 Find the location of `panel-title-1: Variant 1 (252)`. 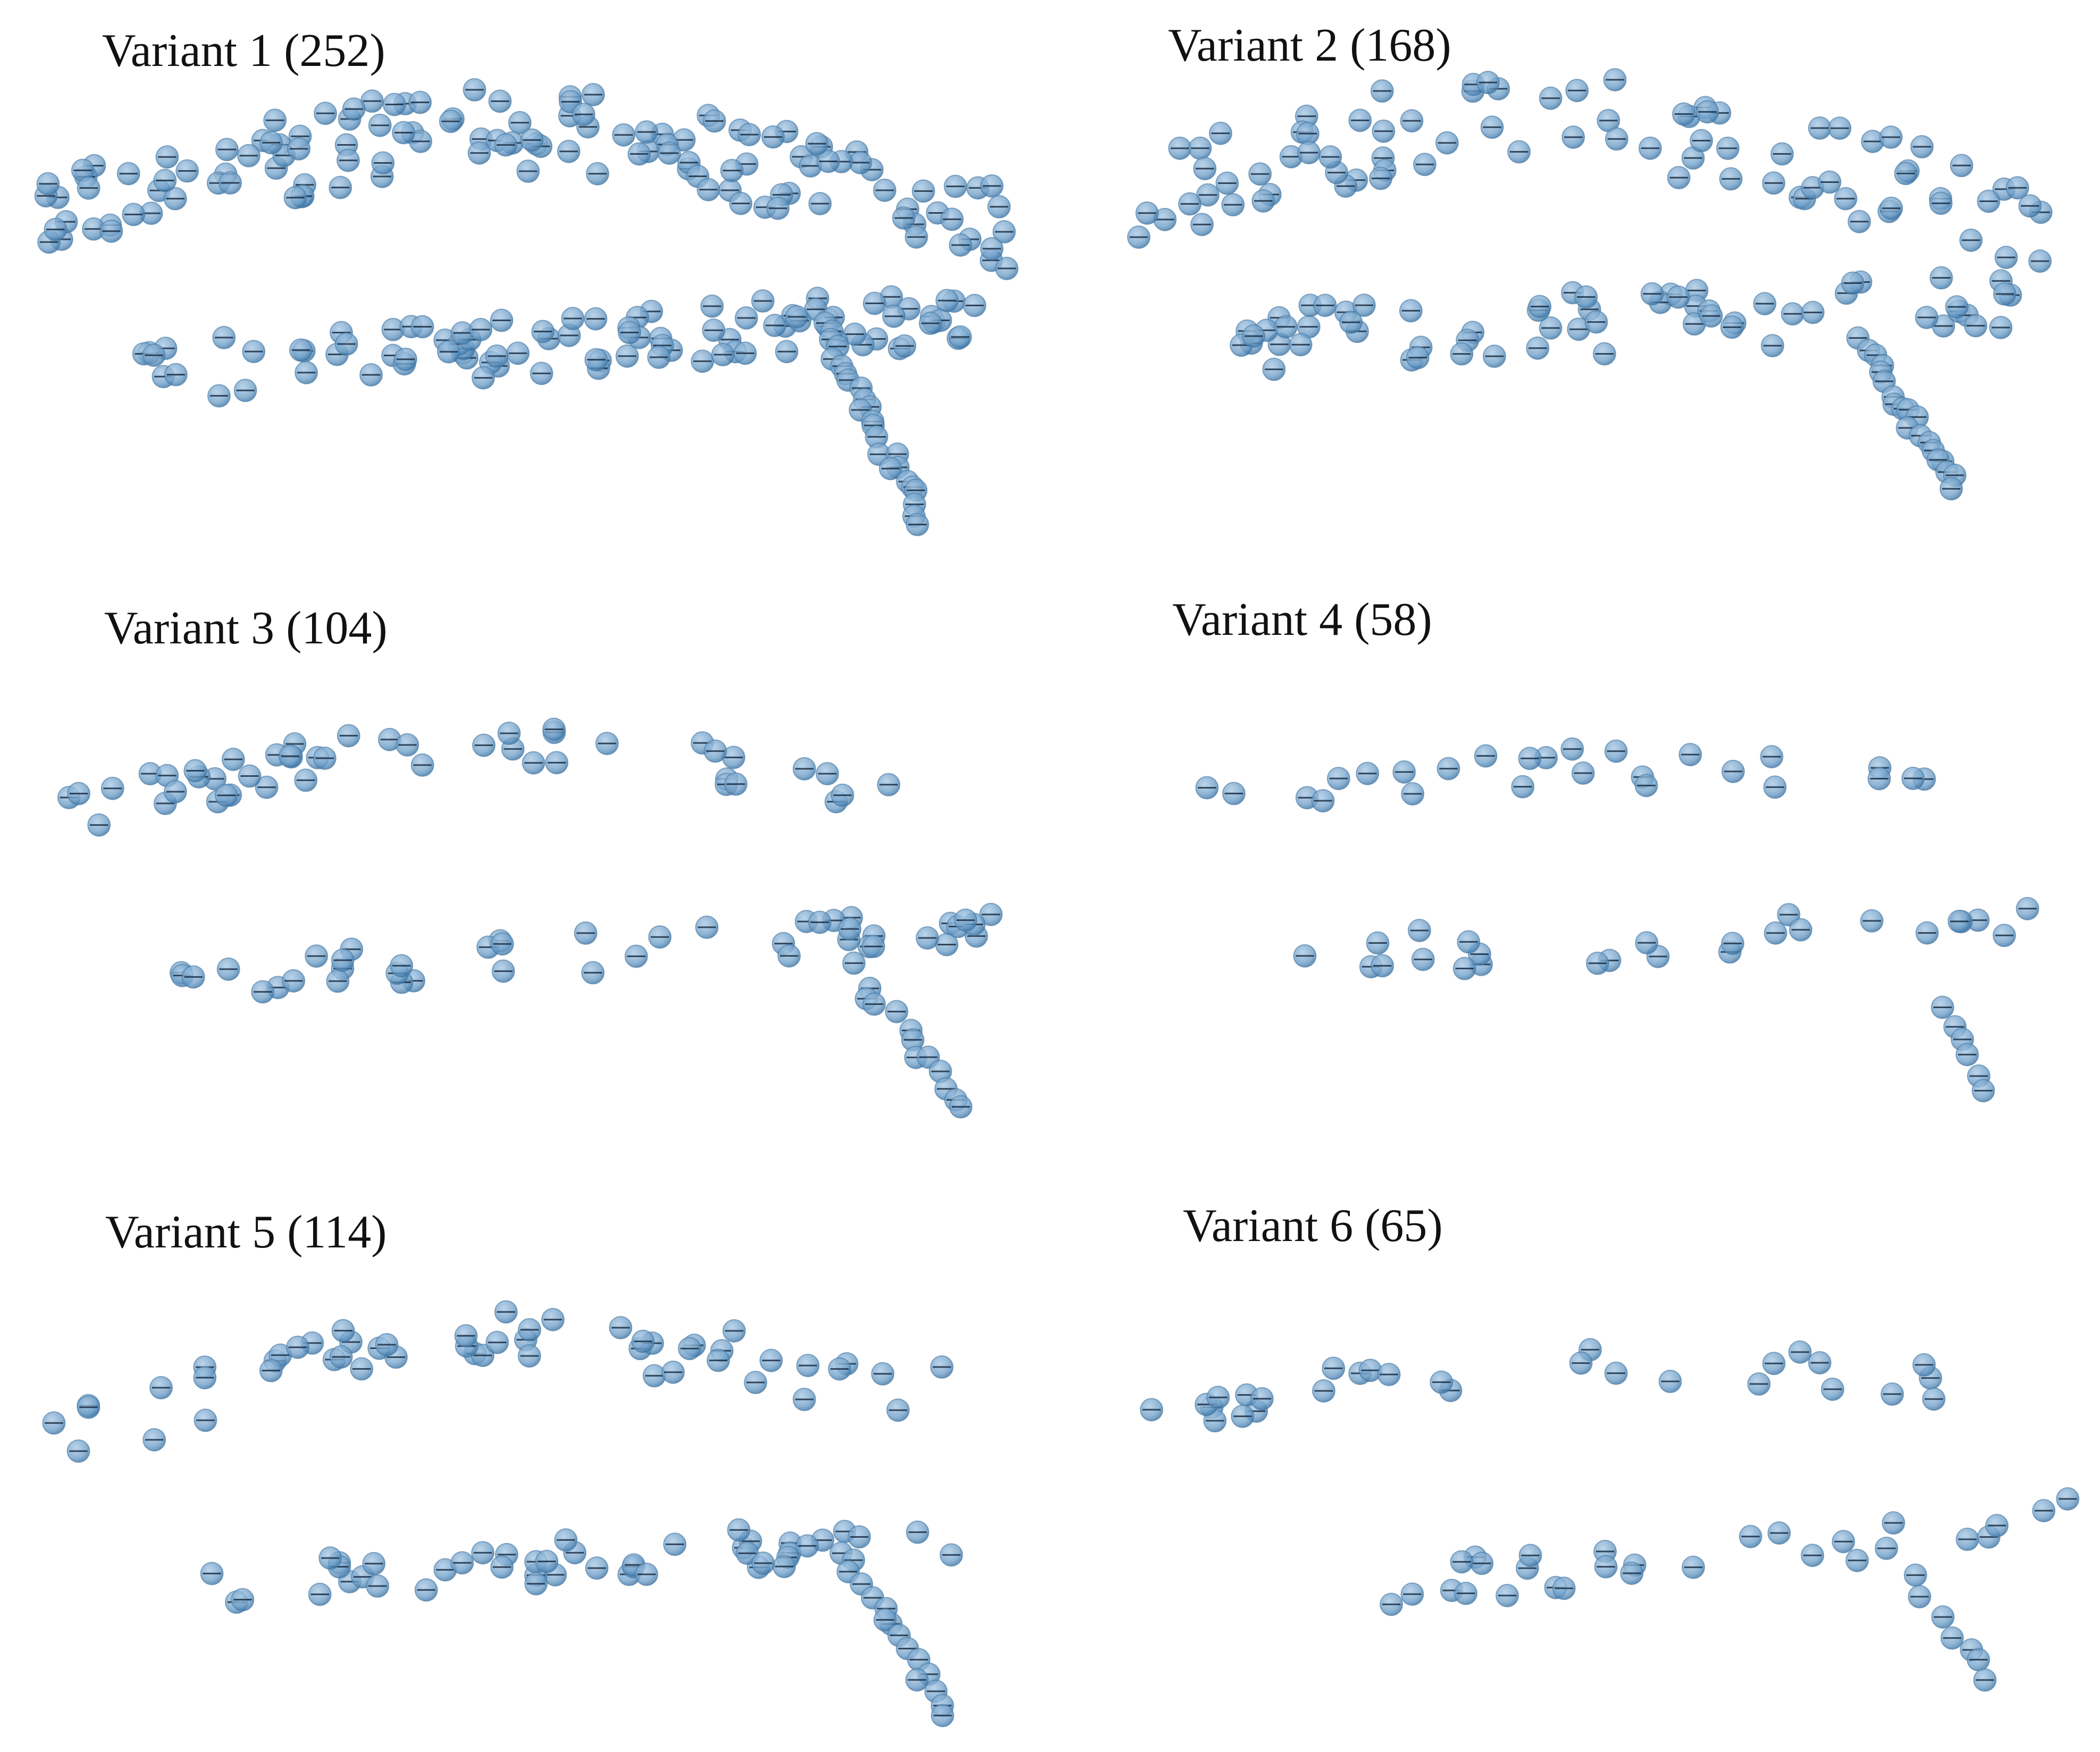

panel-title-1: Variant 1 (252) is located at coordinates (243, 51).